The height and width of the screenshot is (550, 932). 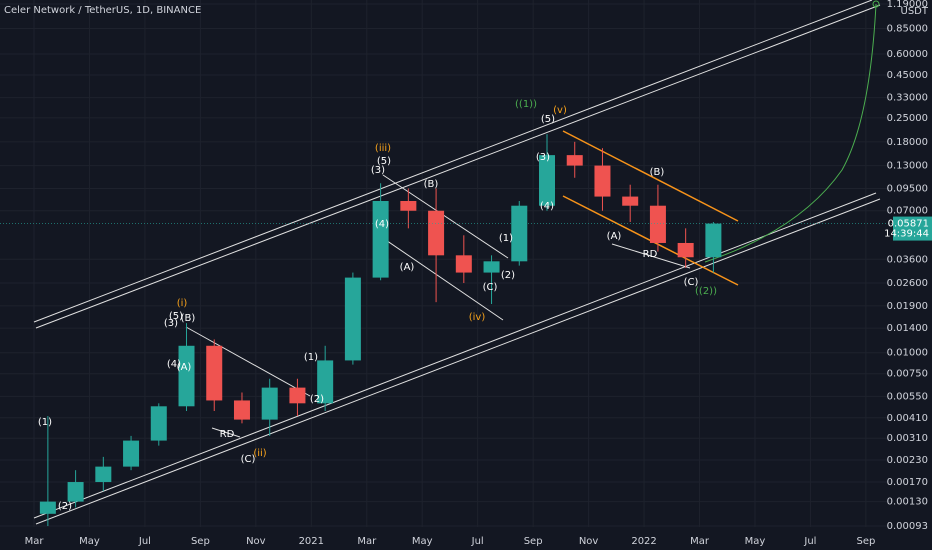 I want to click on x-tick-label: 2021, so click(x=311, y=541).